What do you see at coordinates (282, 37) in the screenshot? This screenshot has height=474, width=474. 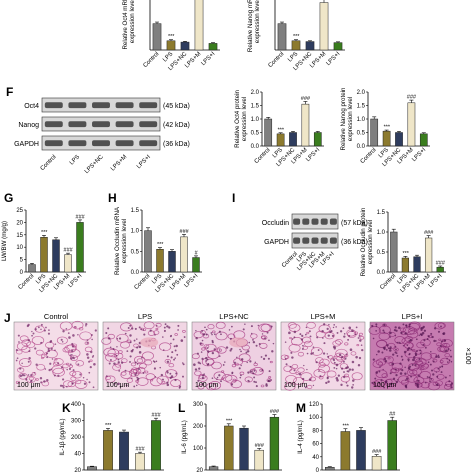 I see `bar-control` at bounding box center [282, 37].